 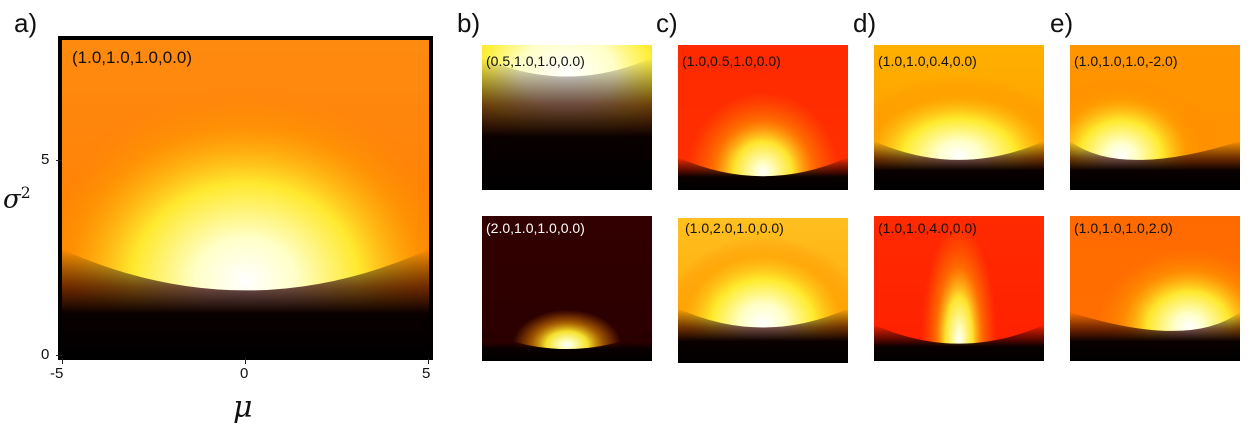 What do you see at coordinates (132, 57) in the screenshot?
I see `heatmap-label: (1.0,1.0,1.0,0.0)` at bounding box center [132, 57].